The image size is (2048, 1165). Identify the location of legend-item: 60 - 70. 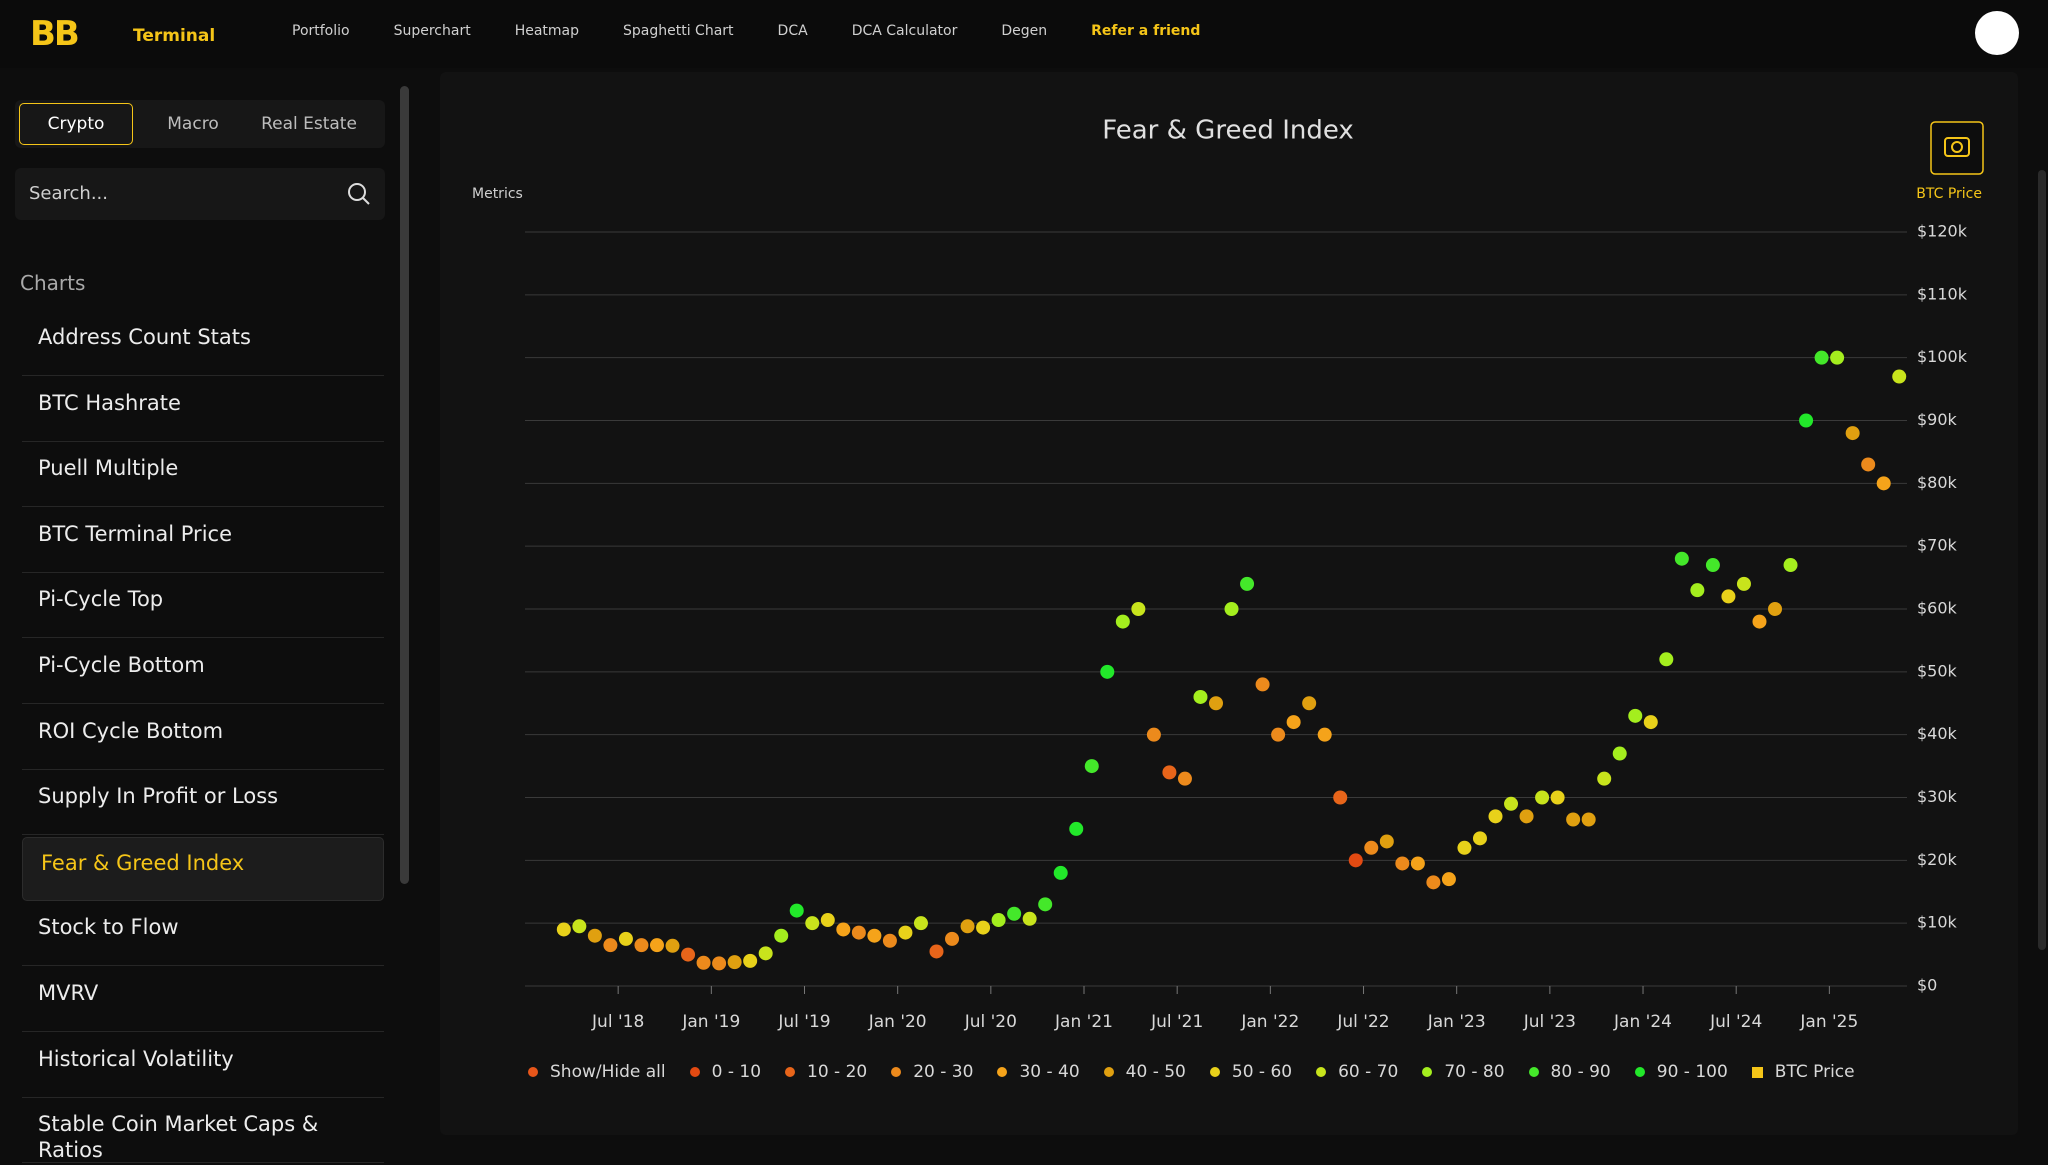
(1357, 1072).